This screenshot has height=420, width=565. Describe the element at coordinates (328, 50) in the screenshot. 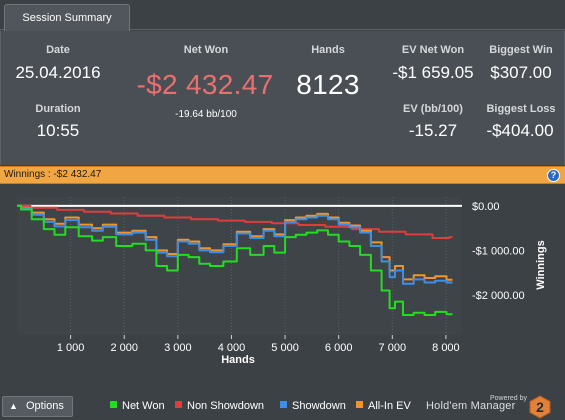

I see `hands-label: Hands` at that location.